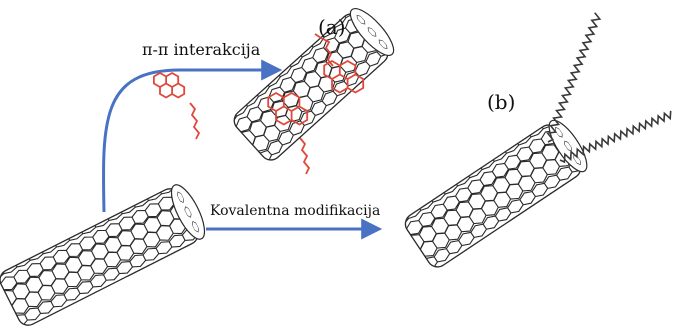  I want to click on covalent-label: Kovalentna modifikacija, so click(295, 211).